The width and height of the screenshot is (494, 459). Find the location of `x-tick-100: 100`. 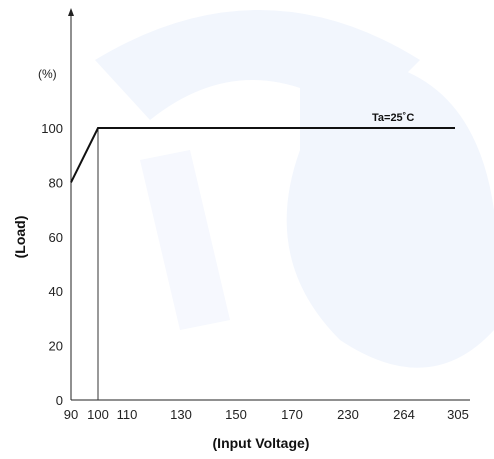

x-tick-100: 100 is located at coordinates (98, 414).